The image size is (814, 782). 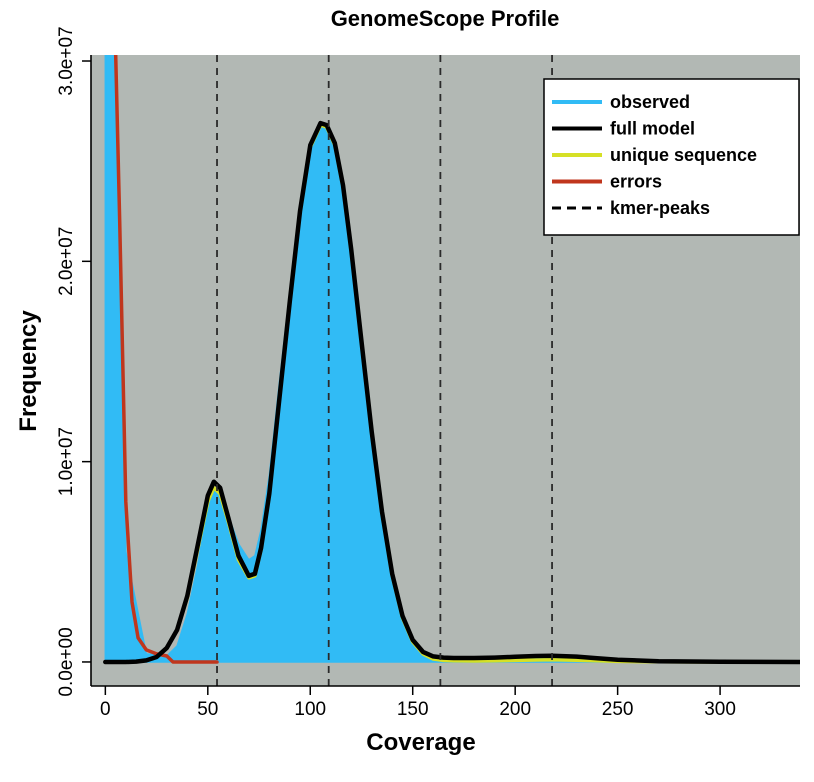 I want to click on x-tick-label: 0, so click(x=105, y=709).